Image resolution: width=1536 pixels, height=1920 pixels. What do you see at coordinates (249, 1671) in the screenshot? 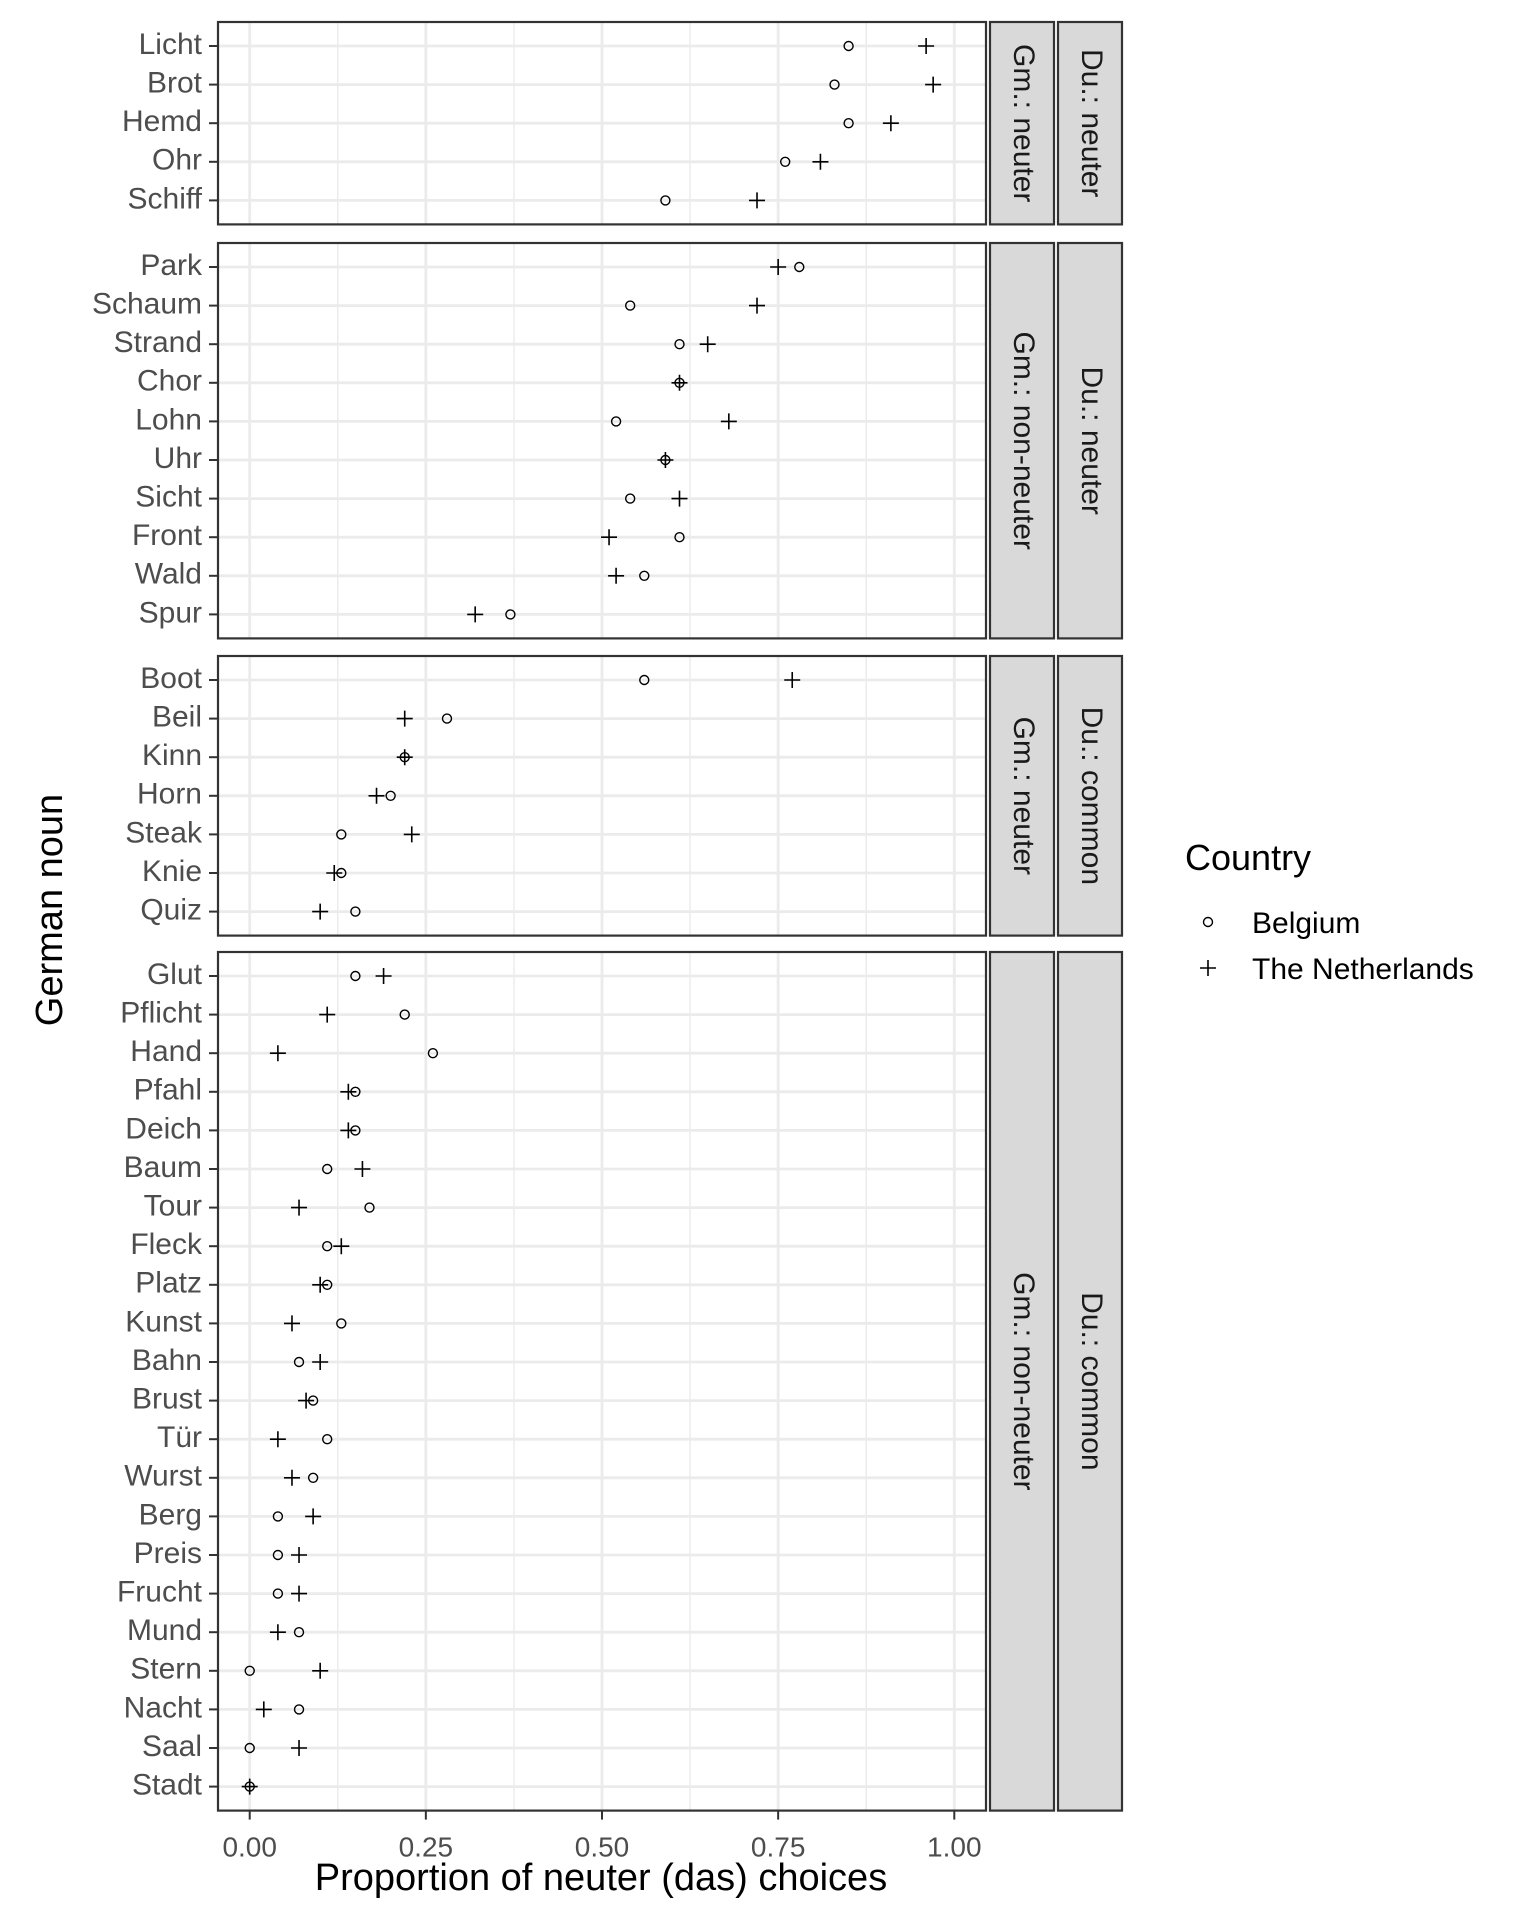
I see `point-belgium-stern` at bounding box center [249, 1671].